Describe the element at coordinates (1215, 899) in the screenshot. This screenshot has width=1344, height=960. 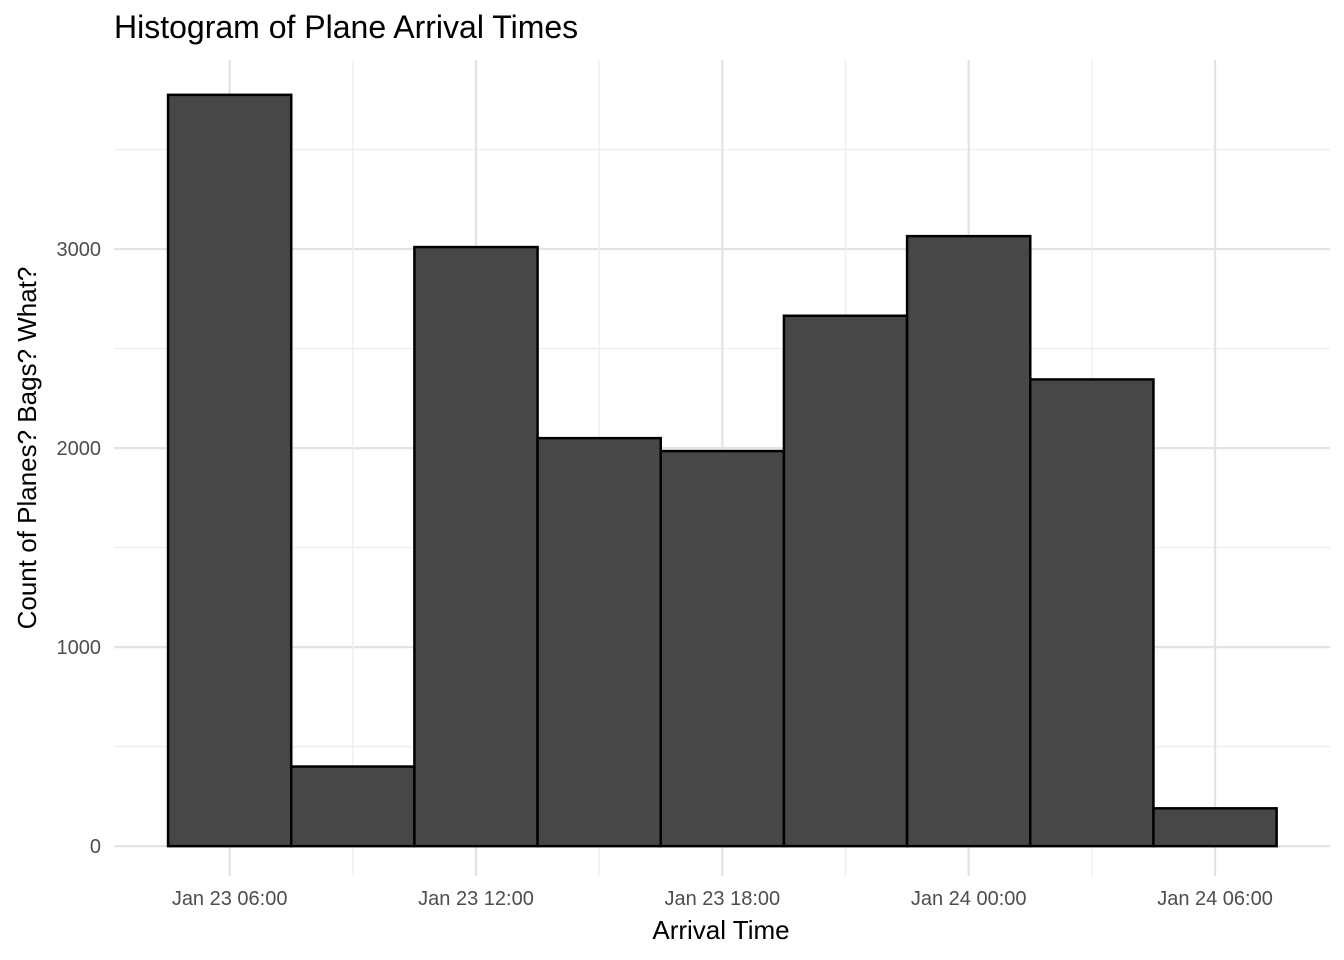
I see `x-tick-label: Jan 24 06:00` at that location.